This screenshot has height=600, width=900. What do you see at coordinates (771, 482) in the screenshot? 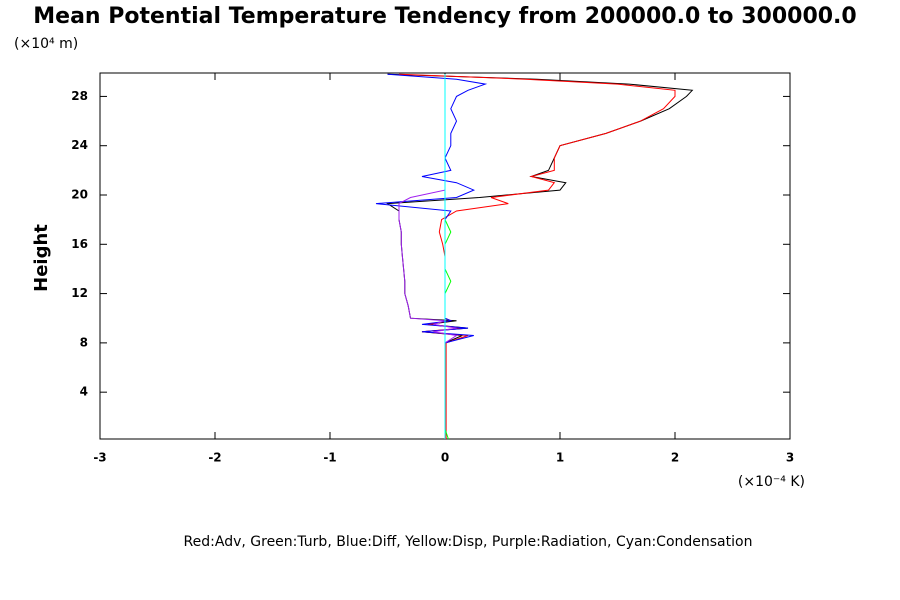
I see `x-unit: (×10⁻⁴ K)` at bounding box center [771, 482].